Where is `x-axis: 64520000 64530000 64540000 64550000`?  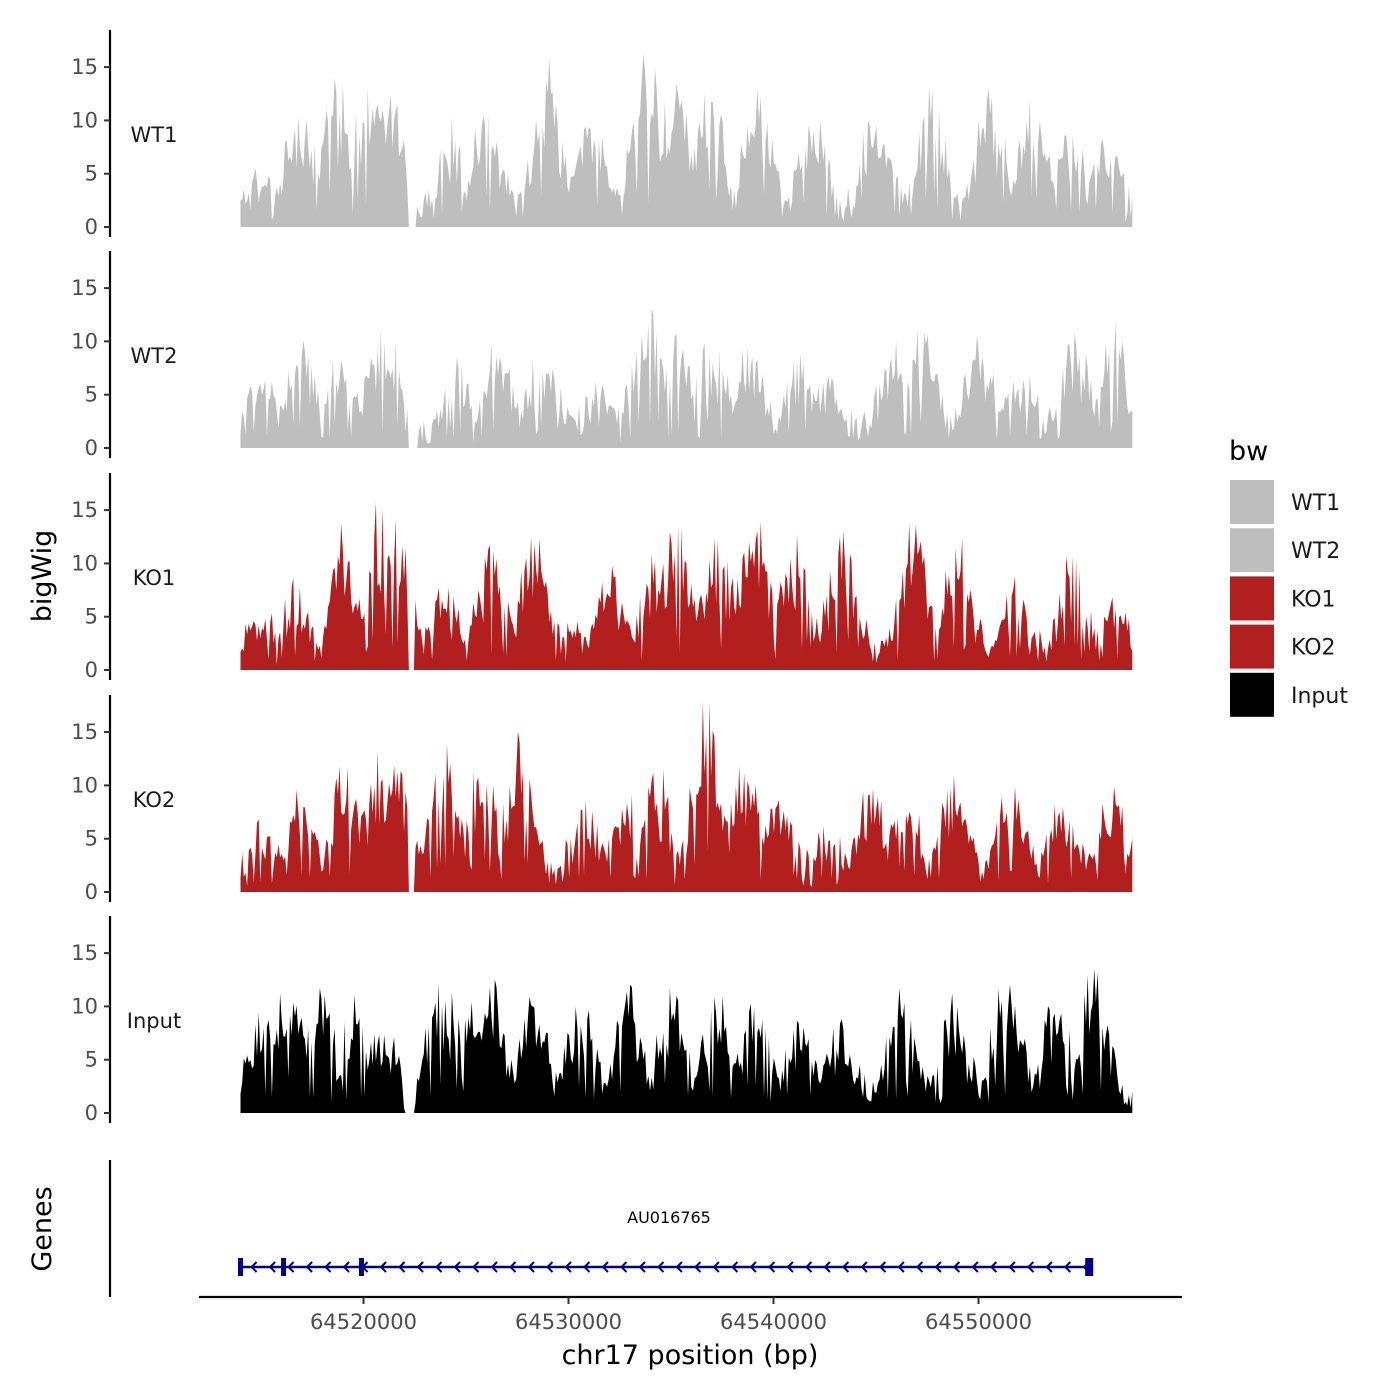 x-axis: 64520000 64530000 64540000 64550000 is located at coordinates (690, 1314).